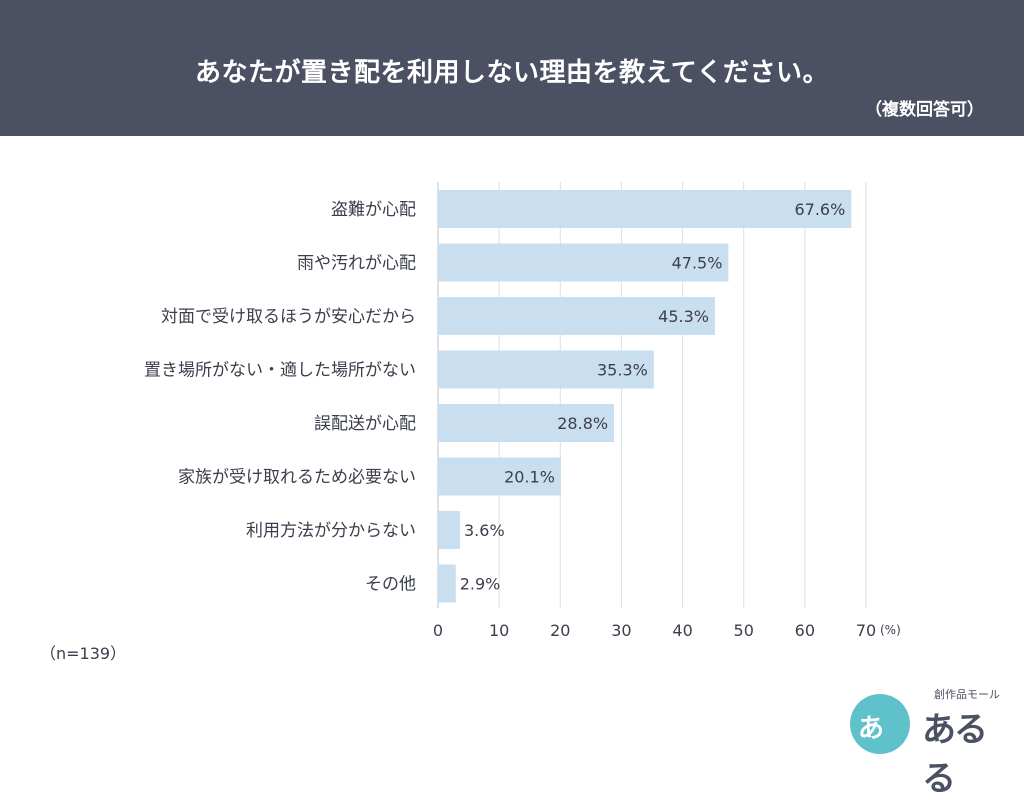 The image size is (1024, 800). Describe the element at coordinates (805, 630) in the screenshot. I see `x-tick-label: 60` at that location.